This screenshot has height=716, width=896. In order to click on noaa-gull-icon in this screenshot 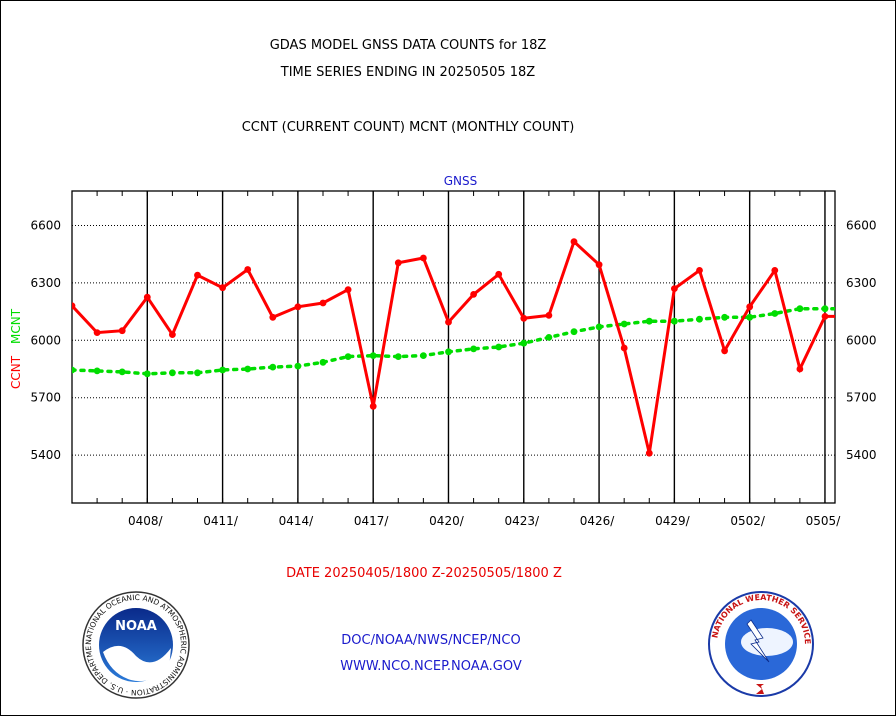, I will do `click(137, 663)`.